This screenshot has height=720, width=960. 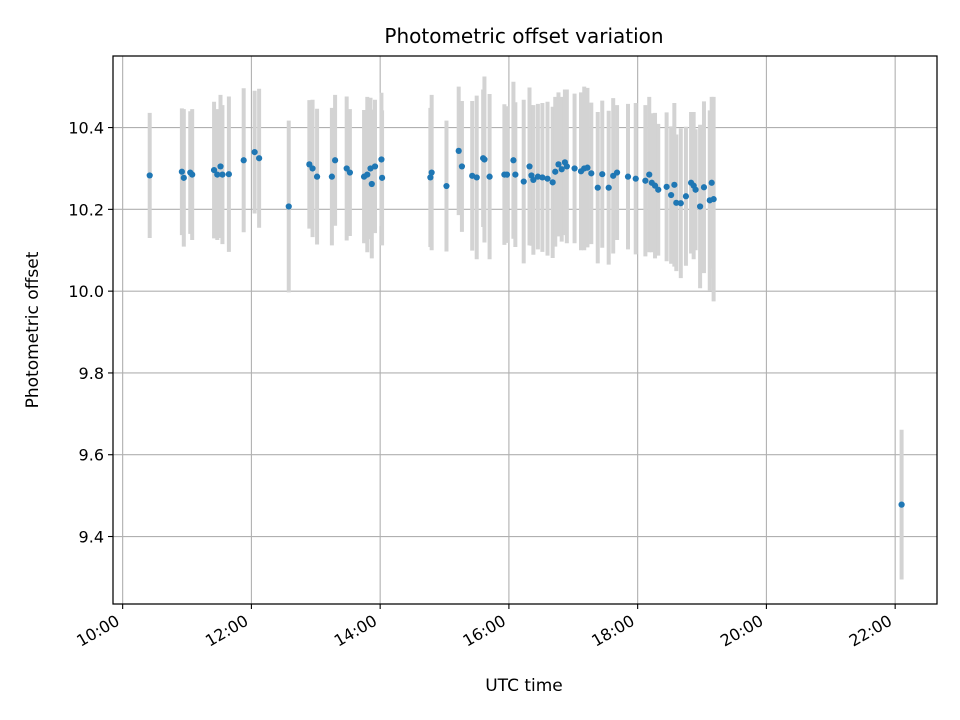 What do you see at coordinates (97, 631) in the screenshot?
I see `x-tick-label: 10:00` at bounding box center [97, 631].